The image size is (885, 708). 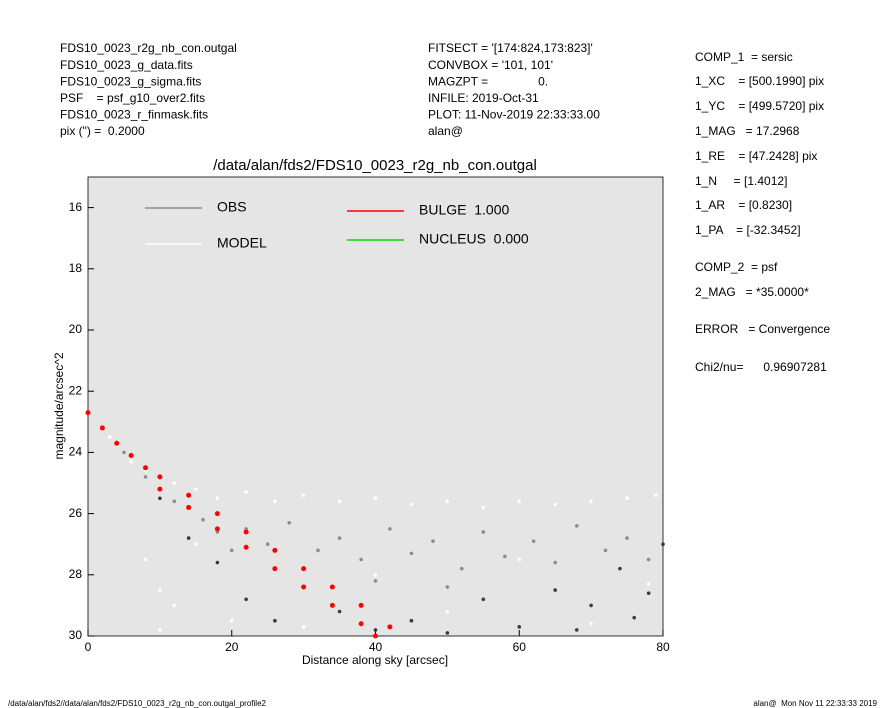 What do you see at coordinates (490, 65) in the screenshot?
I see `header-middle-line: CONVBOX = '101, 101'` at bounding box center [490, 65].